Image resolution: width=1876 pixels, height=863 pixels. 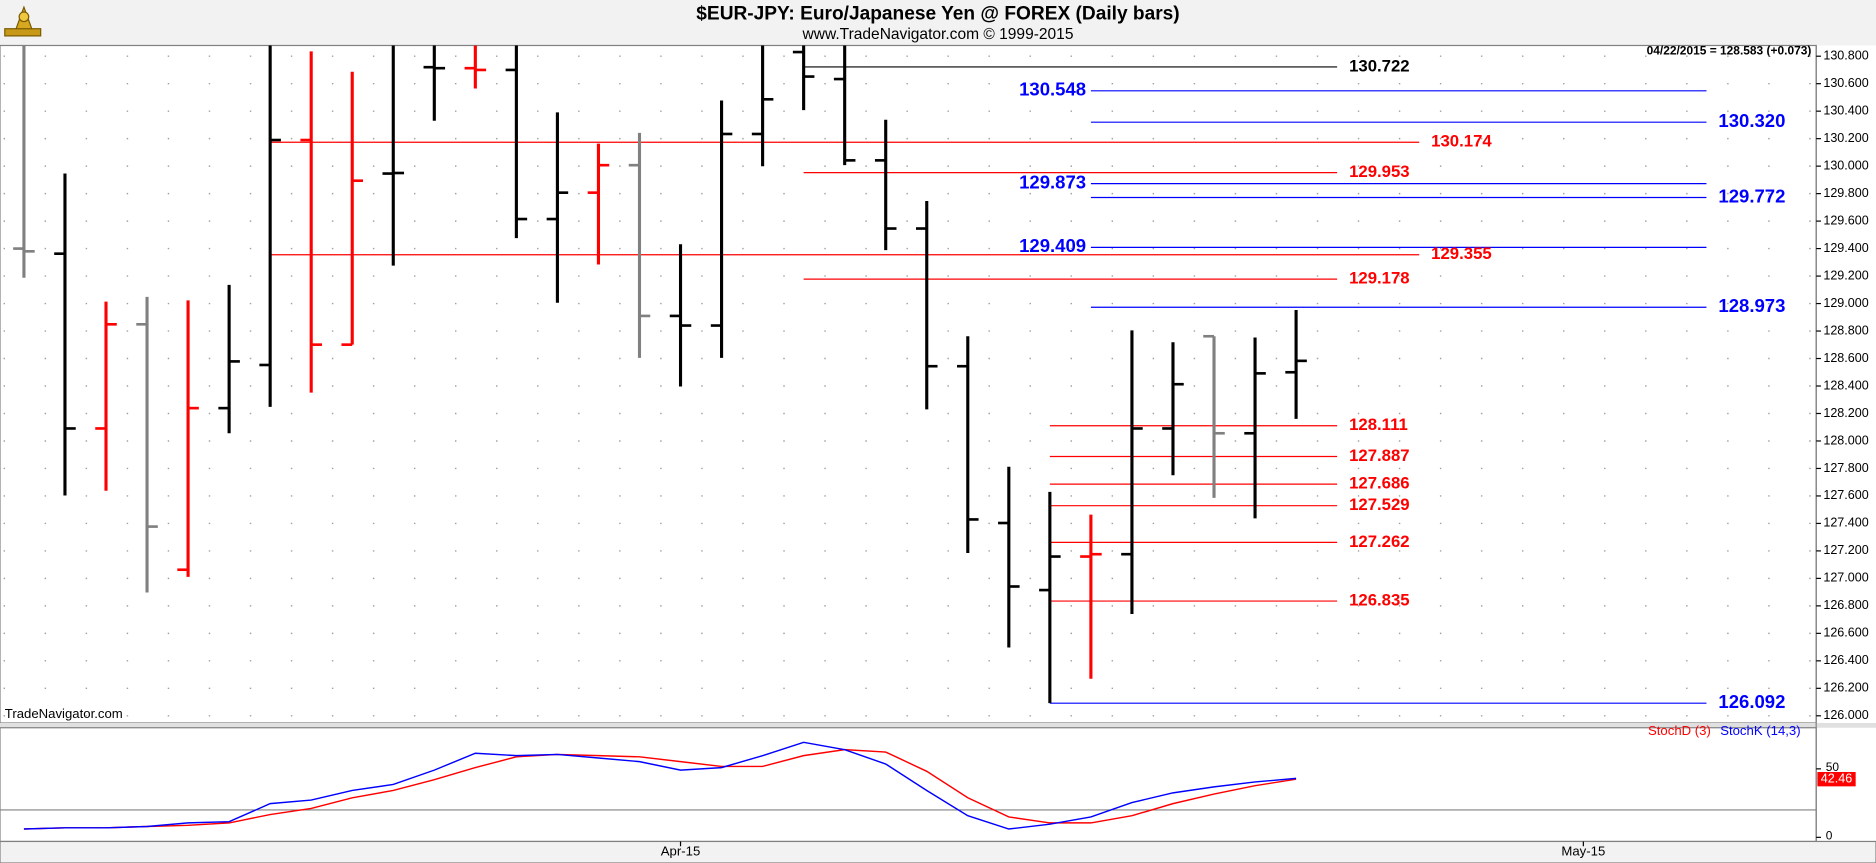 What do you see at coordinates (1379, 541) in the screenshot?
I see `level-label: 127.262` at bounding box center [1379, 541].